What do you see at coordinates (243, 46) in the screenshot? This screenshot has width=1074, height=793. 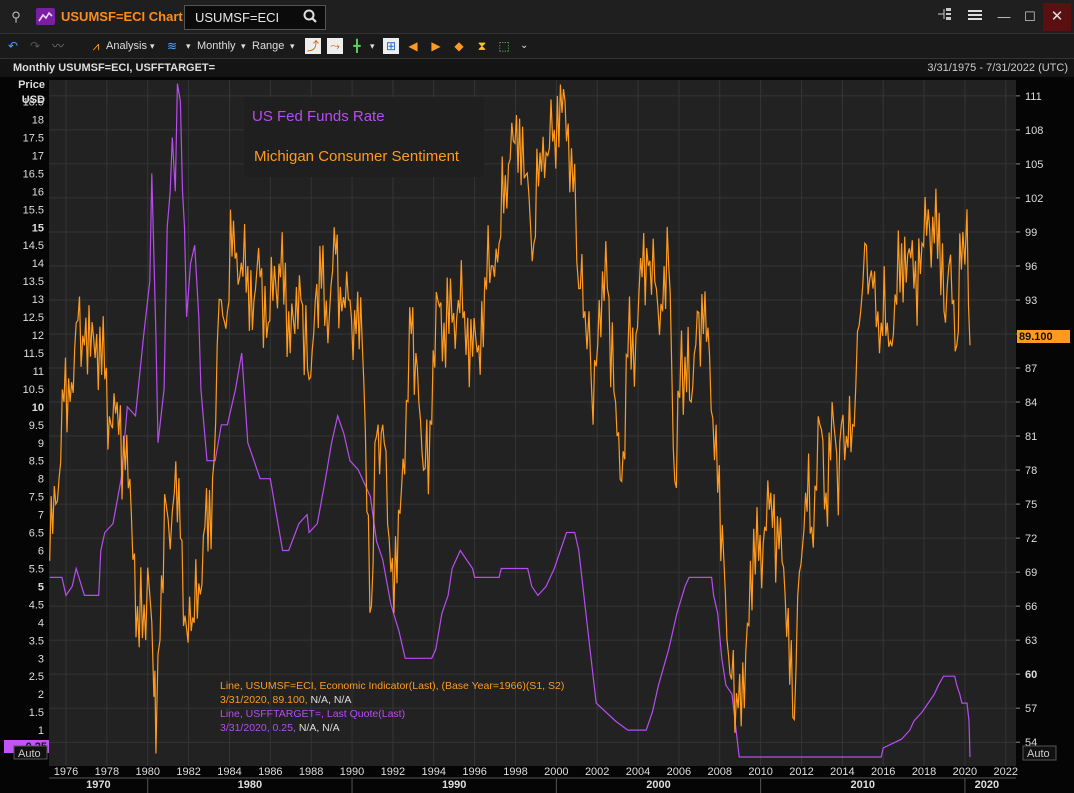 I see `interval-chevron-down-icon: ▾` at bounding box center [243, 46].